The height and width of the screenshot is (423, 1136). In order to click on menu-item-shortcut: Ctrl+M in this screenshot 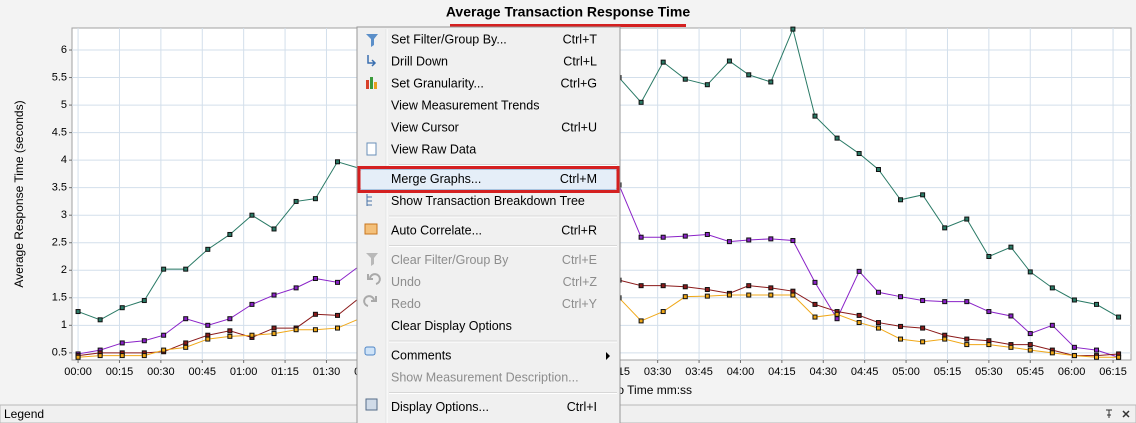, I will do `click(578, 179)`.